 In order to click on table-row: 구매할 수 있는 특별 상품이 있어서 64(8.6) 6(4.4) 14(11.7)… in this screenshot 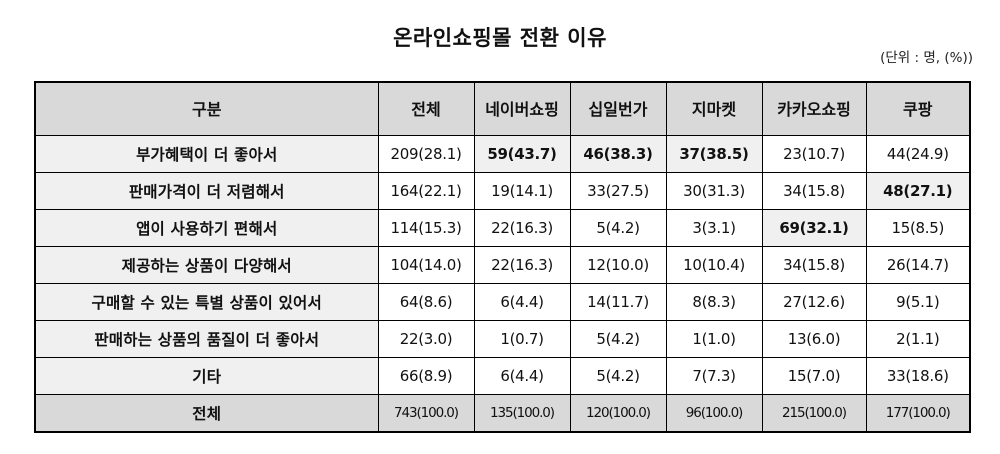, I will do `click(502, 302)`.